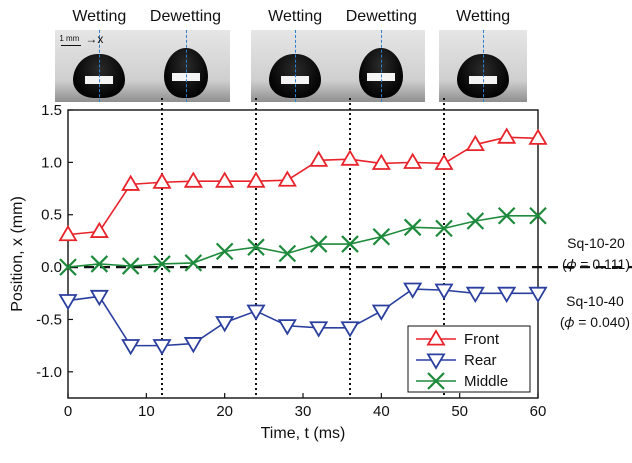 The image size is (632, 463). What do you see at coordinates (146, 411) in the screenshot?
I see `x-tick-label: 10` at bounding box center [146, 411].